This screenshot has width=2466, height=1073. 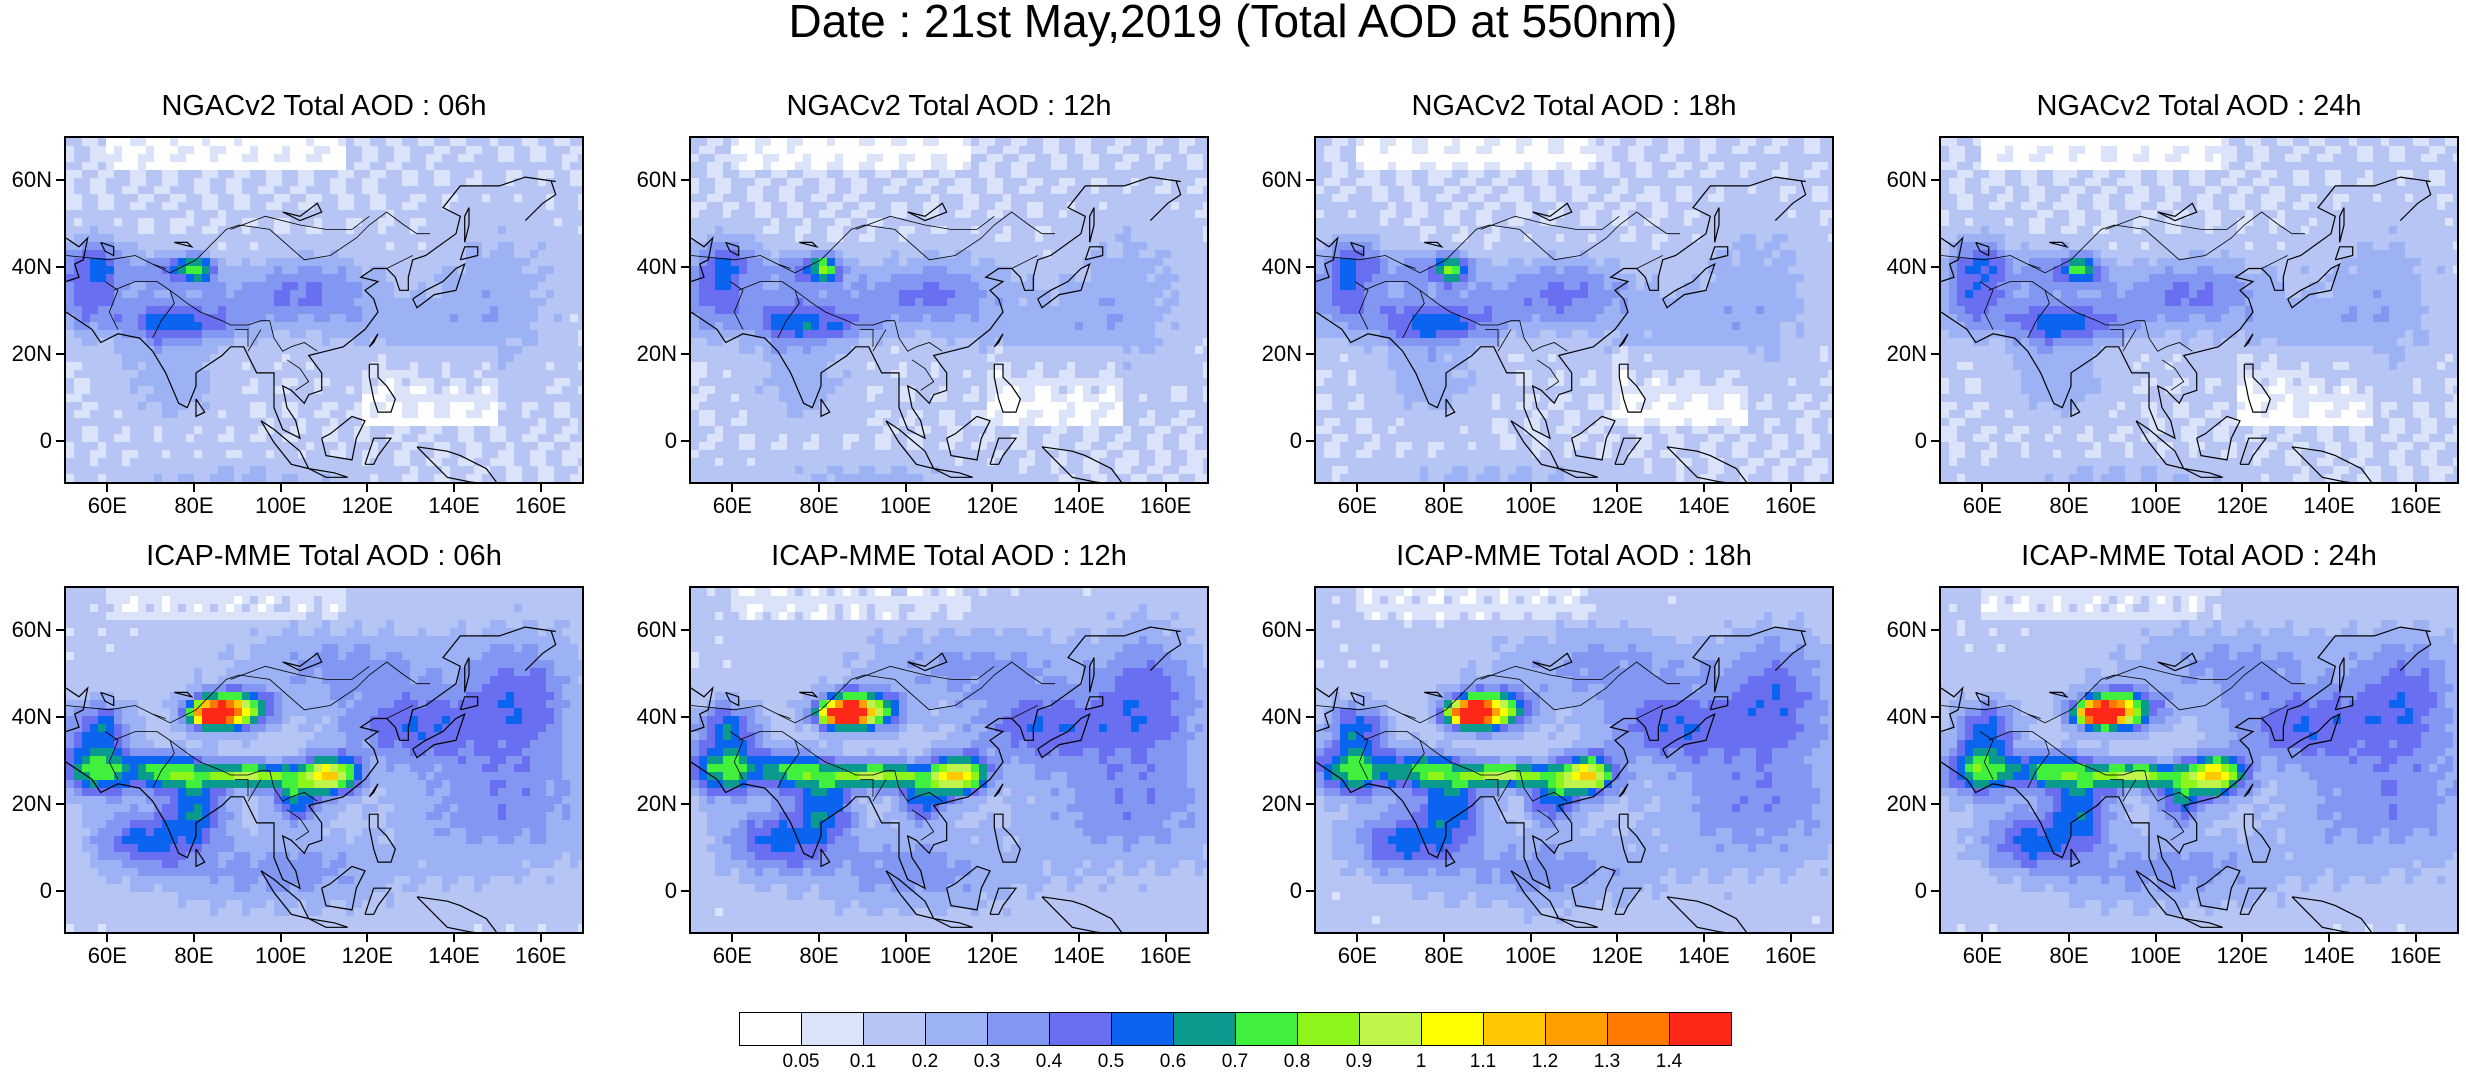 What do you see at coordinates (2199, 556) in the screenshot?
I see `panel-title: ICAP-MME Total AOD : 24h` at bounding box center [2199, 556].